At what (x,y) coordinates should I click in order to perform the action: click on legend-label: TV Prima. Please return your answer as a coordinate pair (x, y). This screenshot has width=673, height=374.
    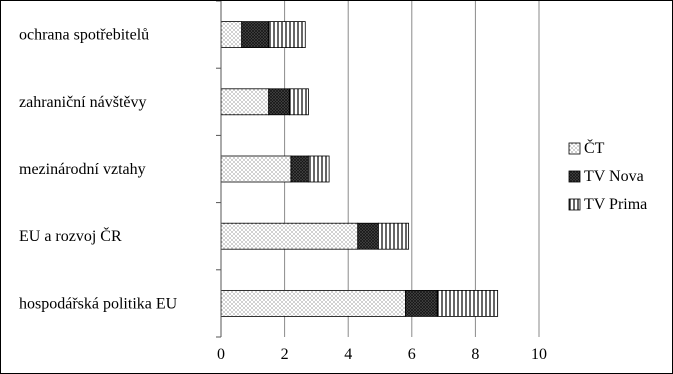
    Looking at the image, I should click on (615, 204).